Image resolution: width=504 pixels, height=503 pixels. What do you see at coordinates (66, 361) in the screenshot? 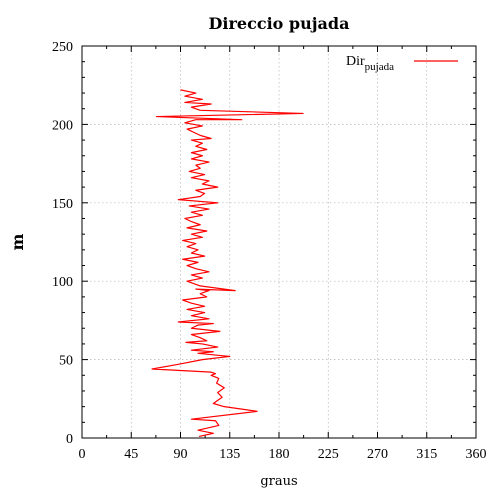
I see `y-tick-label: 50` at bounding box center [66, 361].